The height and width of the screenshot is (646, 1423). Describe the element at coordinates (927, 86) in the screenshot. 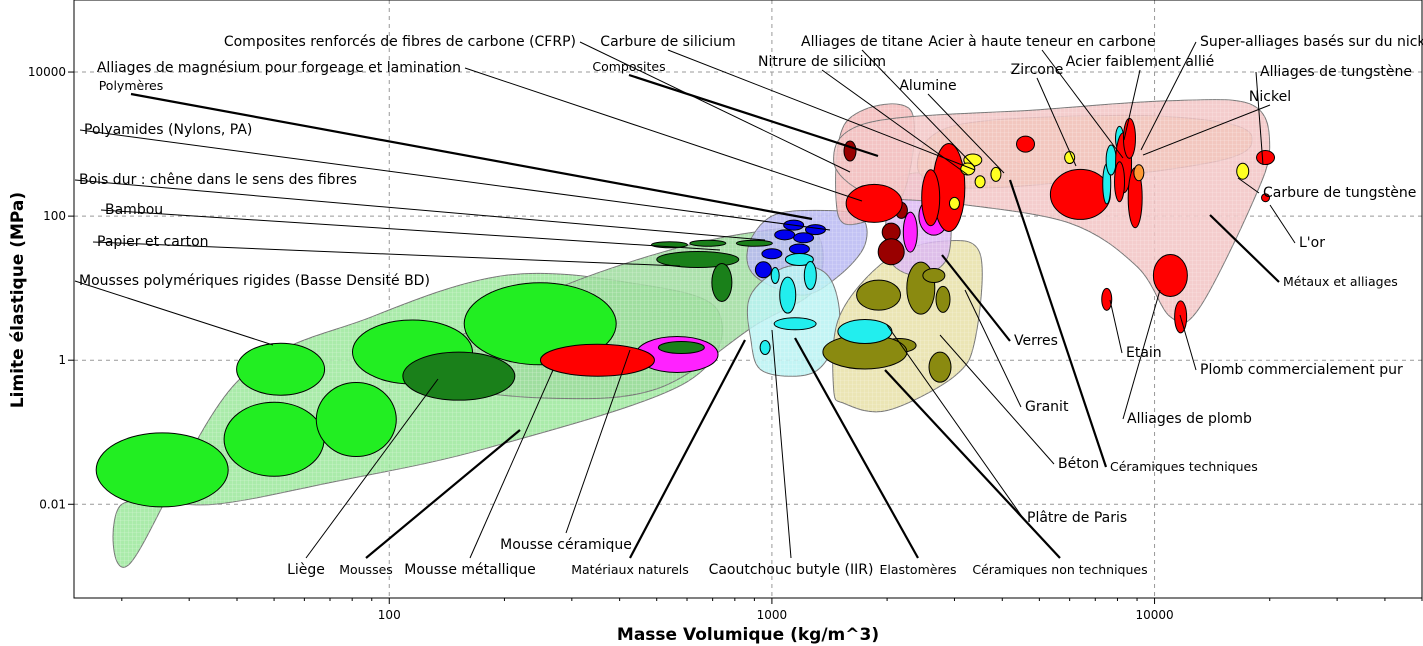

I see `annotation-label: Alumine` at that location.